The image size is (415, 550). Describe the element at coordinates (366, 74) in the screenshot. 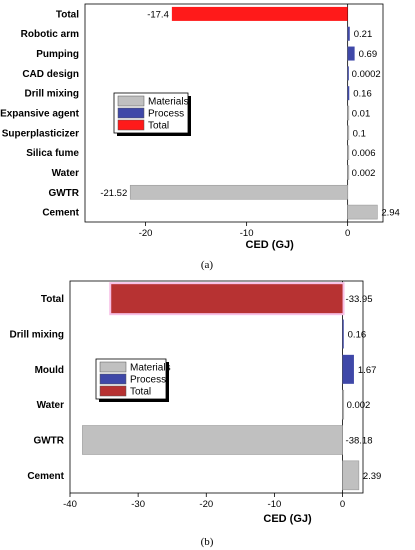

I see `value-label: 0.0002` at that location.